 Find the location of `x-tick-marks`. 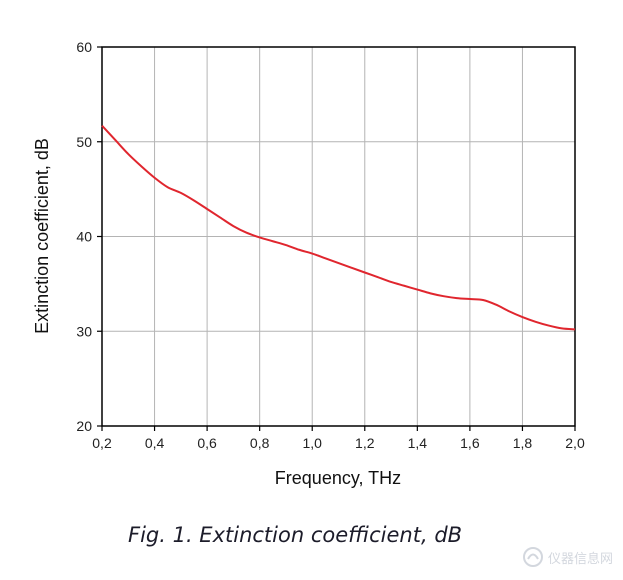

x-tick-marks is located at coordinates (338, 428).